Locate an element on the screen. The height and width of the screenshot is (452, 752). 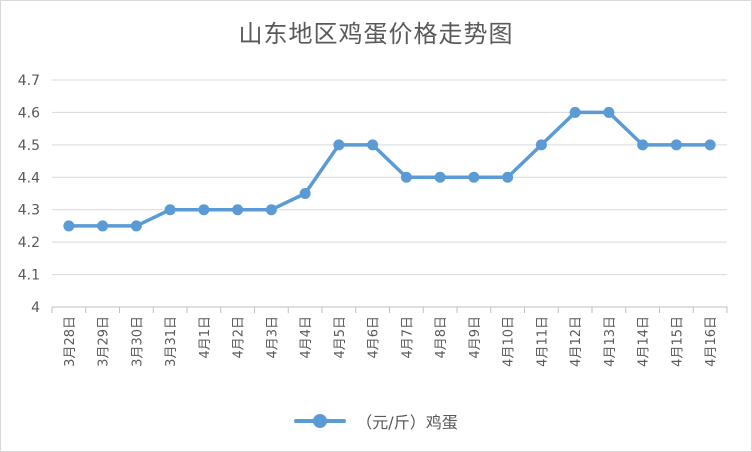
legend: （元/斤）鸡蛋 is located at coordinates (376, 421).